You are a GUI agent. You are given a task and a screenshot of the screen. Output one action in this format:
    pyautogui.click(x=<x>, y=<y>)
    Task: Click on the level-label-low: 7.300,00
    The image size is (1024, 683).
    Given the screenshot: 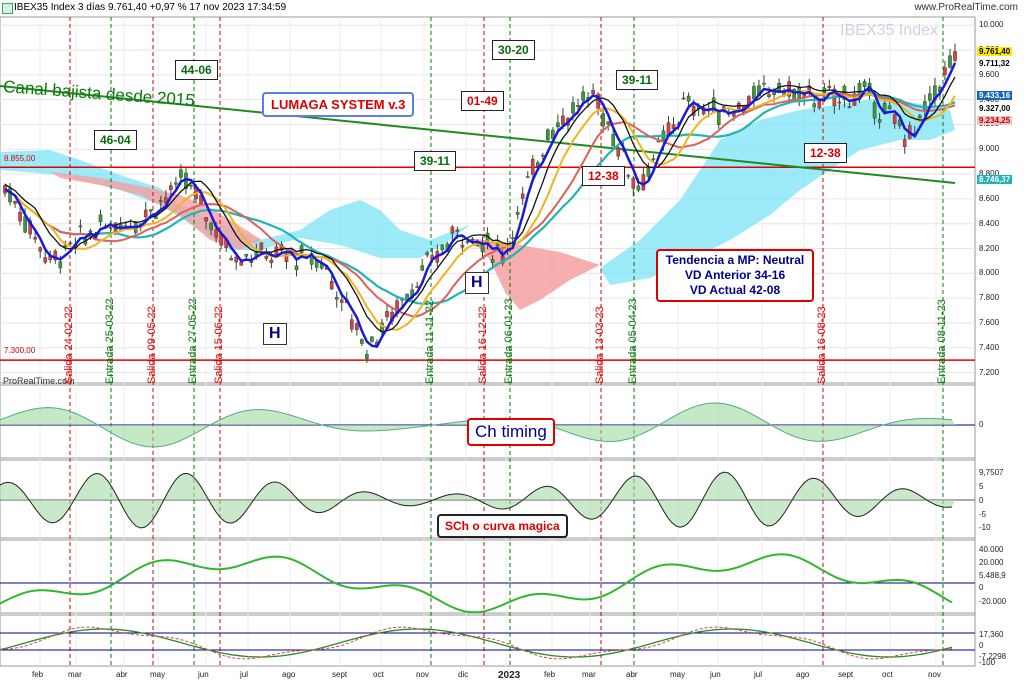 What is the action you would take?
    pyautogui.click(x=20, y=350)
    